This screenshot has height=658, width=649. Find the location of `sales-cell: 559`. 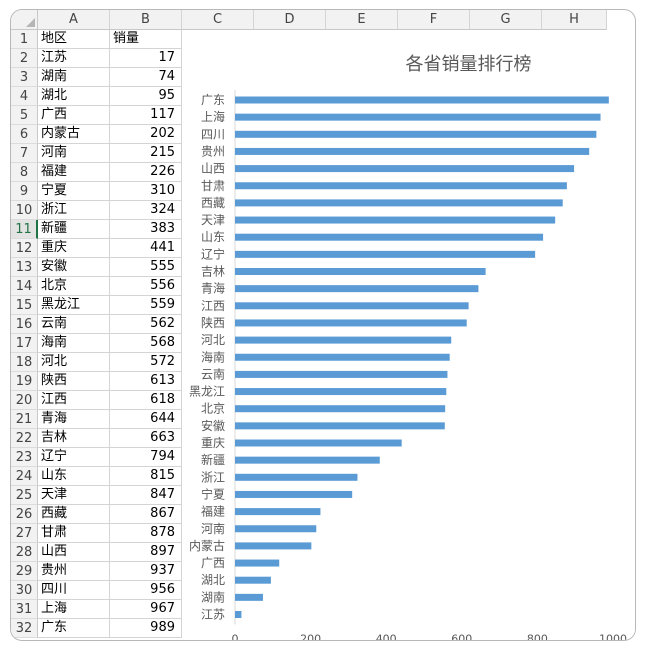

sales-cell: 559 is located at coordinates (146, 305).